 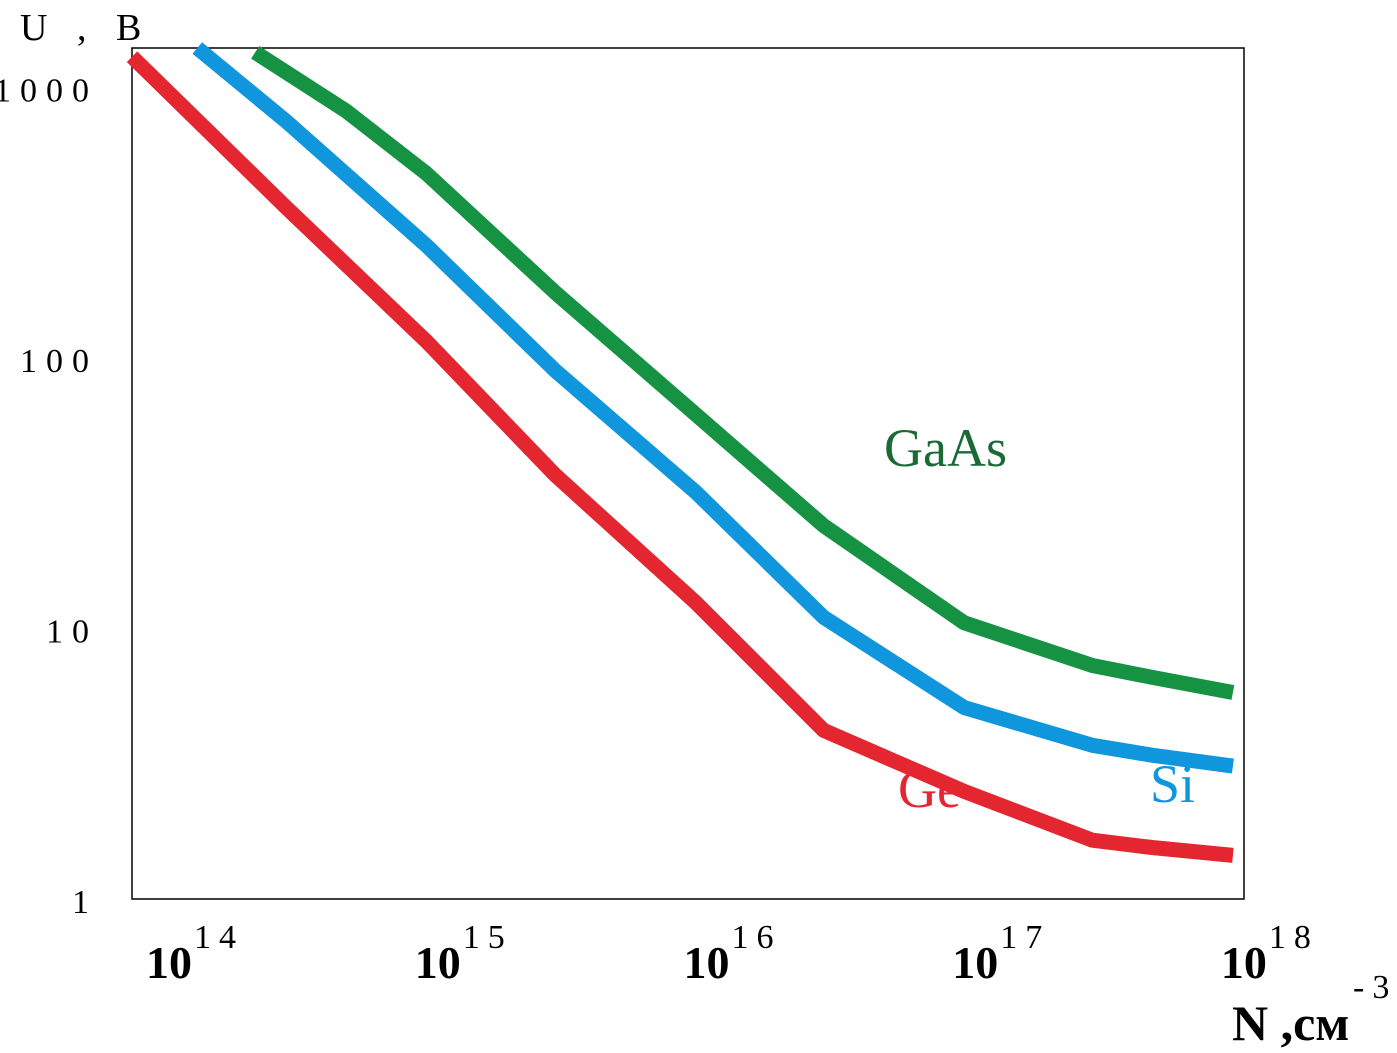 What do you see at coordinates (1172, 784) in the screenshot?
I see `series-label-si: Si` at bounding box center [1172, 784].